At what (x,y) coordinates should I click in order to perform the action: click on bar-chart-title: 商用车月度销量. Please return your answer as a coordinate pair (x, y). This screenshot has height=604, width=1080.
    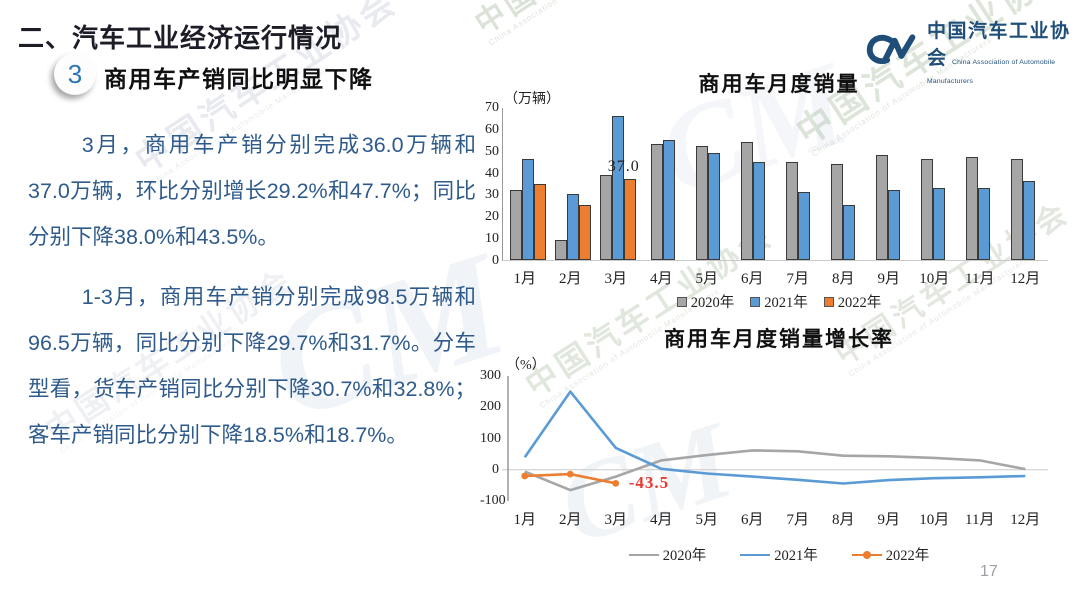
    Looking at the image, I should click on (779, 84).